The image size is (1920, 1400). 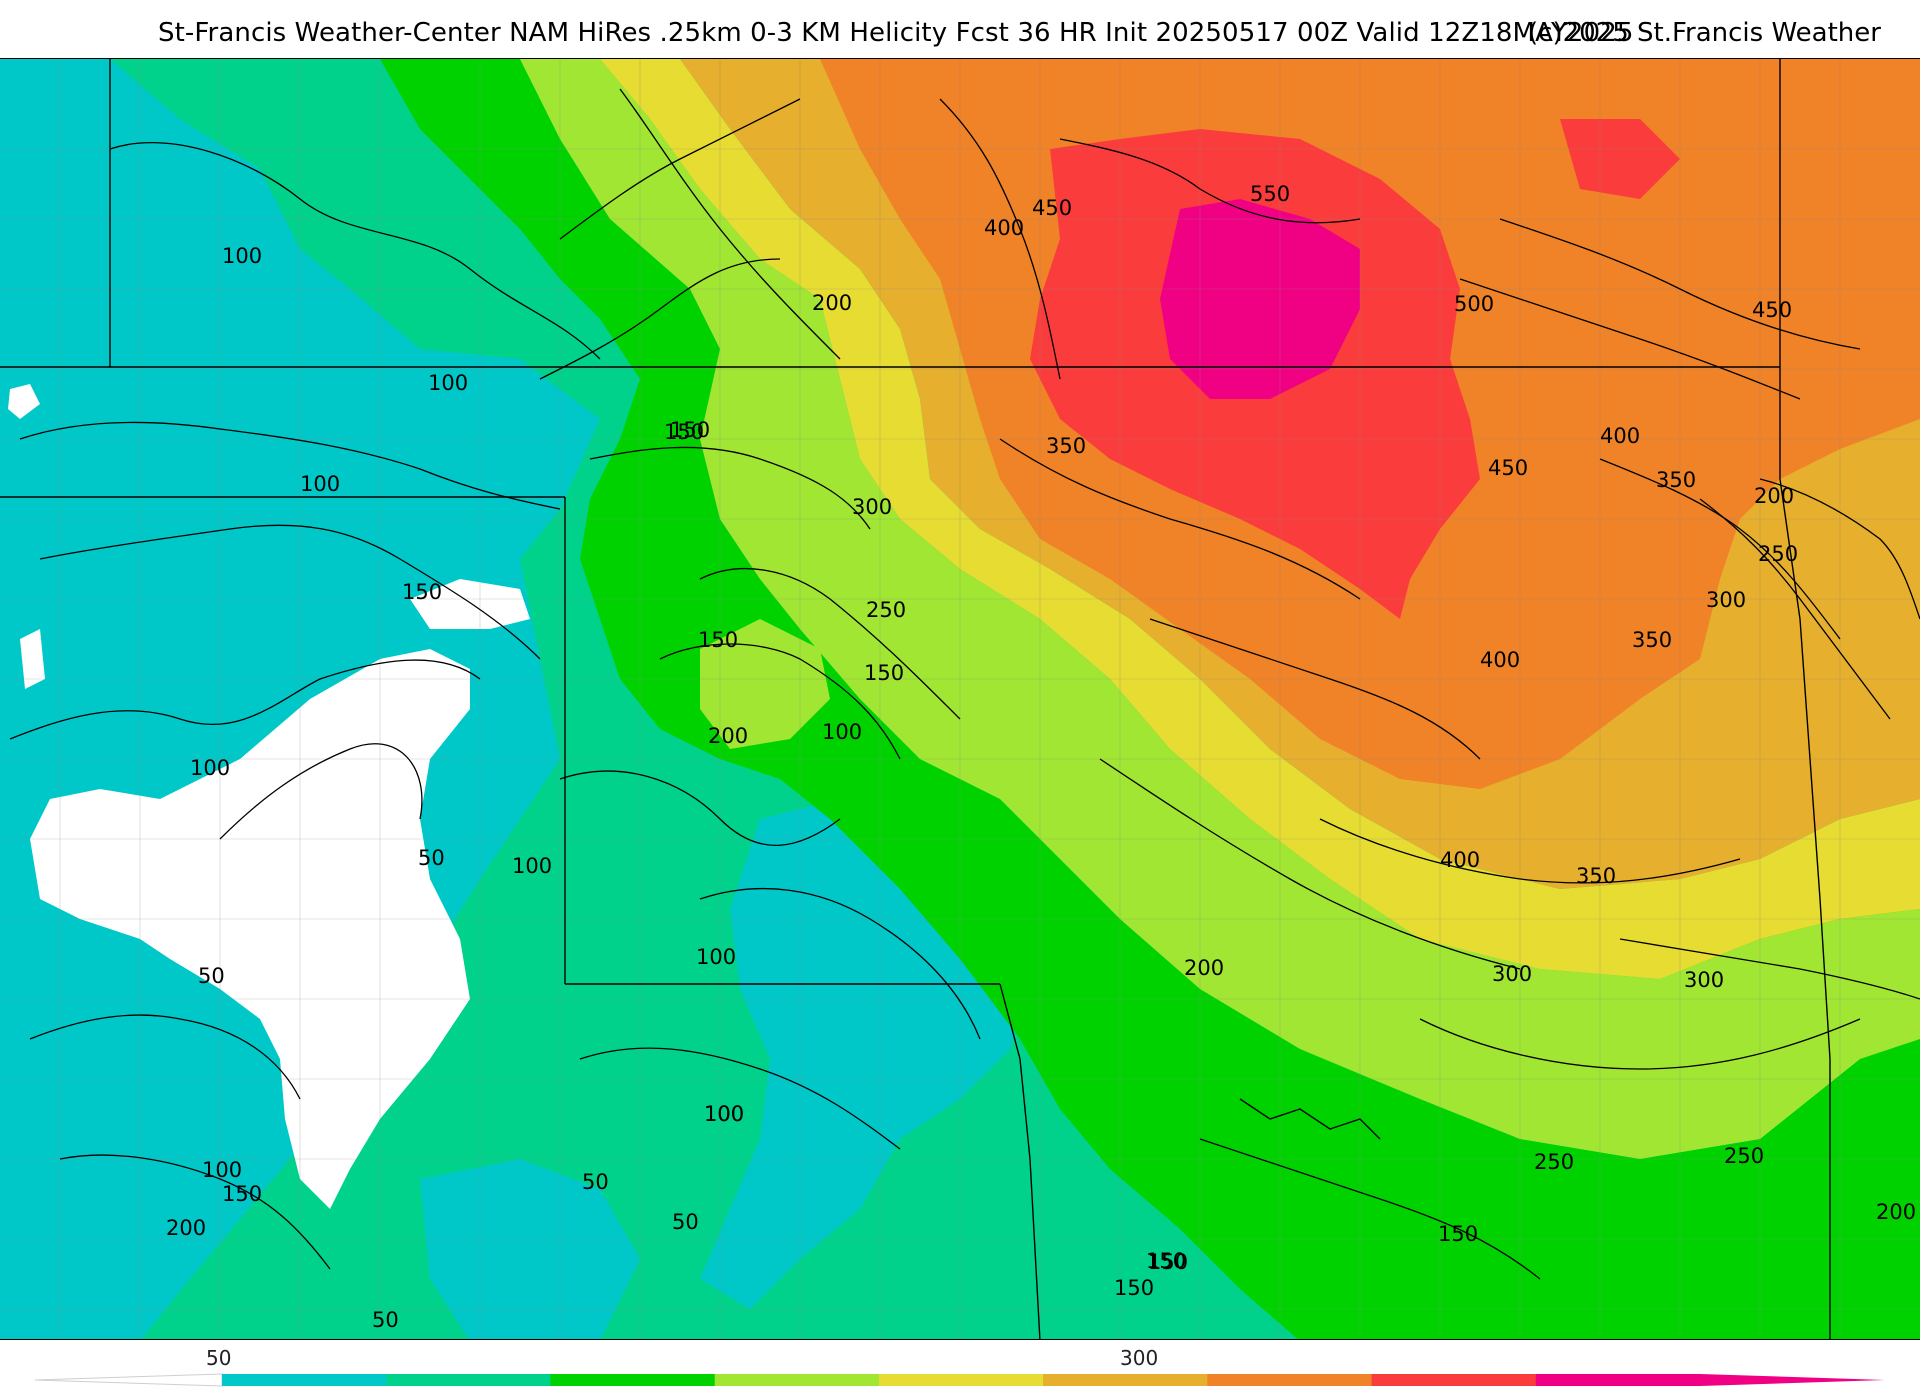 What do you see at coordinates (250, 929) in the screenshot?
I see `field-band-below-50-west` at bounding box center [250, 929].